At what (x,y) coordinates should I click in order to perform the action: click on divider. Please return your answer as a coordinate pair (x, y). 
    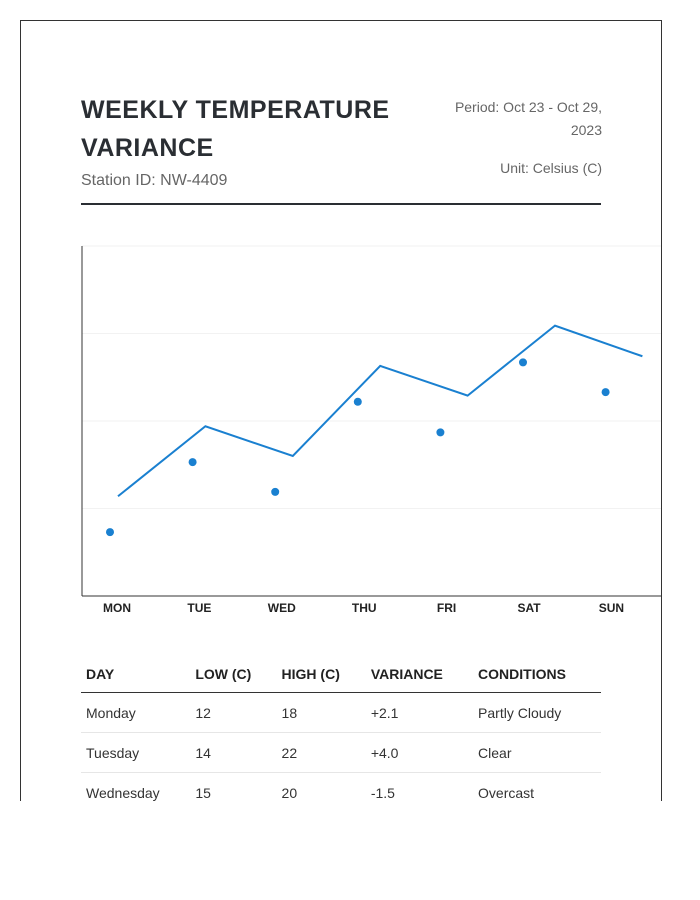
    Looking at the image, I should click on (341, 204).